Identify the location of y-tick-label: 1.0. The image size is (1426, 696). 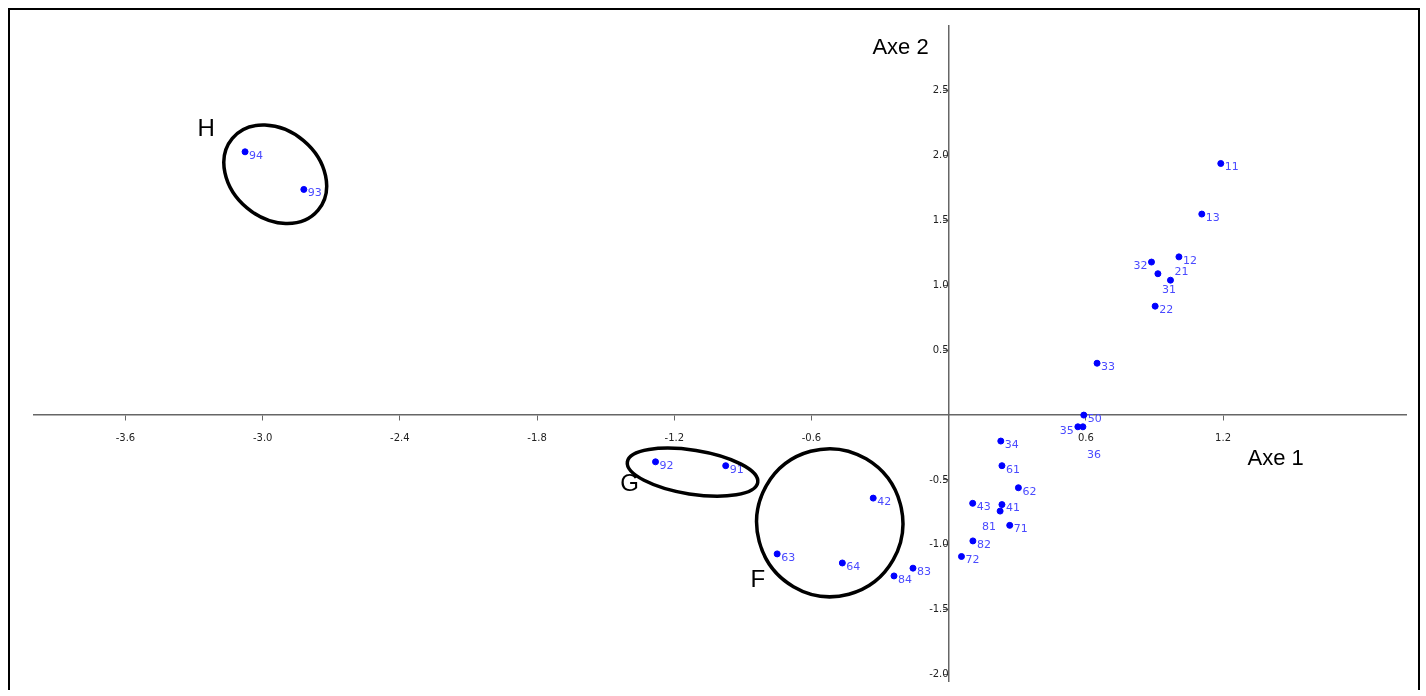
(940, 284).